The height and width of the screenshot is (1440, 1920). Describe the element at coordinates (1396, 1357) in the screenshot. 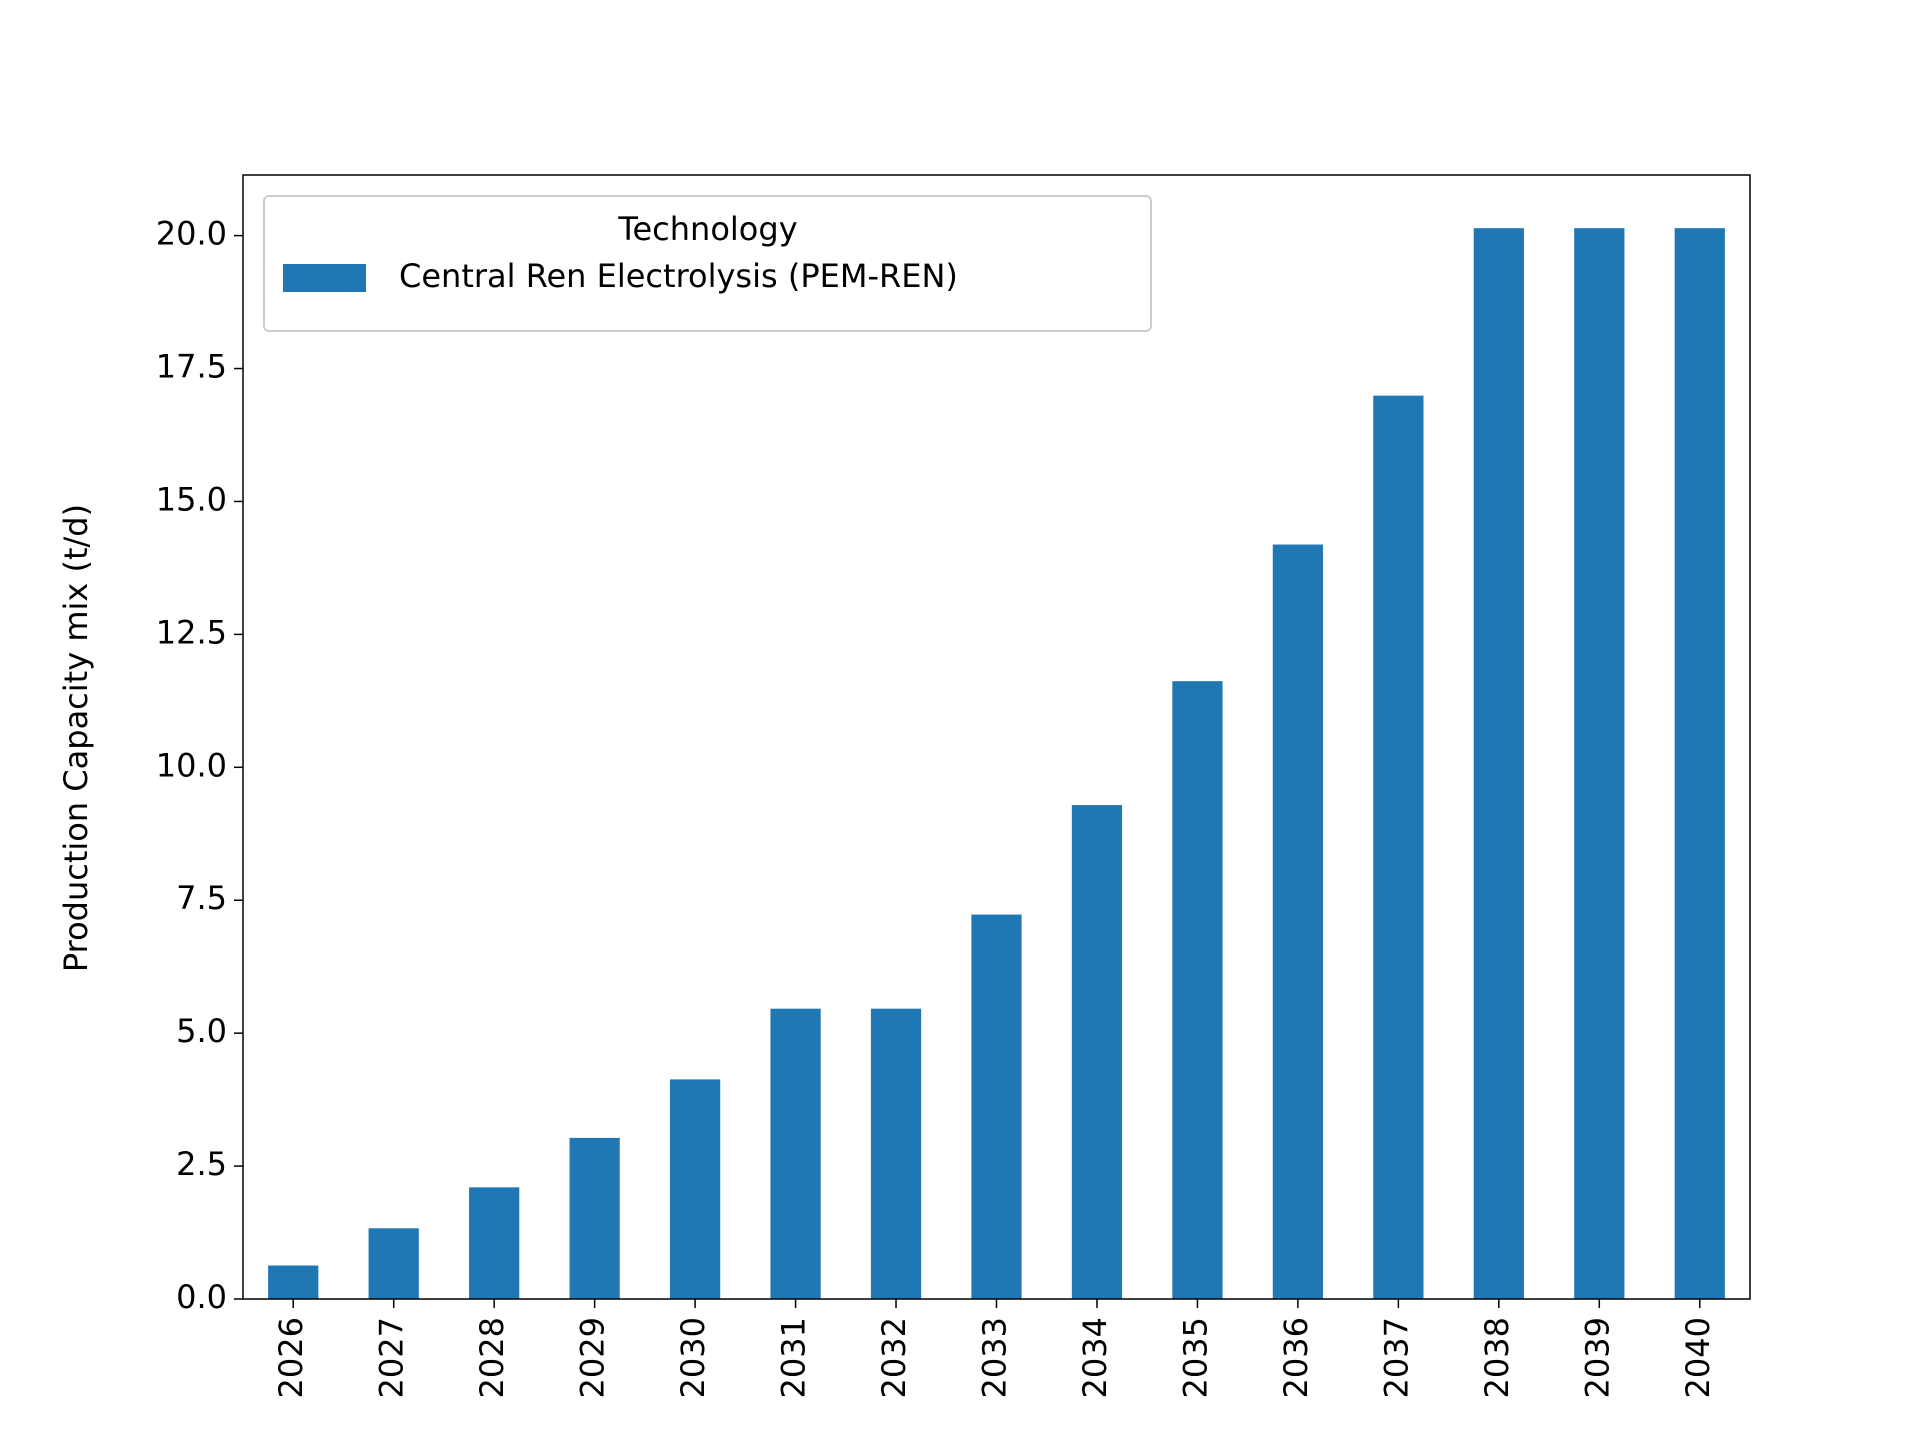

I see `x-tick-label: 2037` at that location.